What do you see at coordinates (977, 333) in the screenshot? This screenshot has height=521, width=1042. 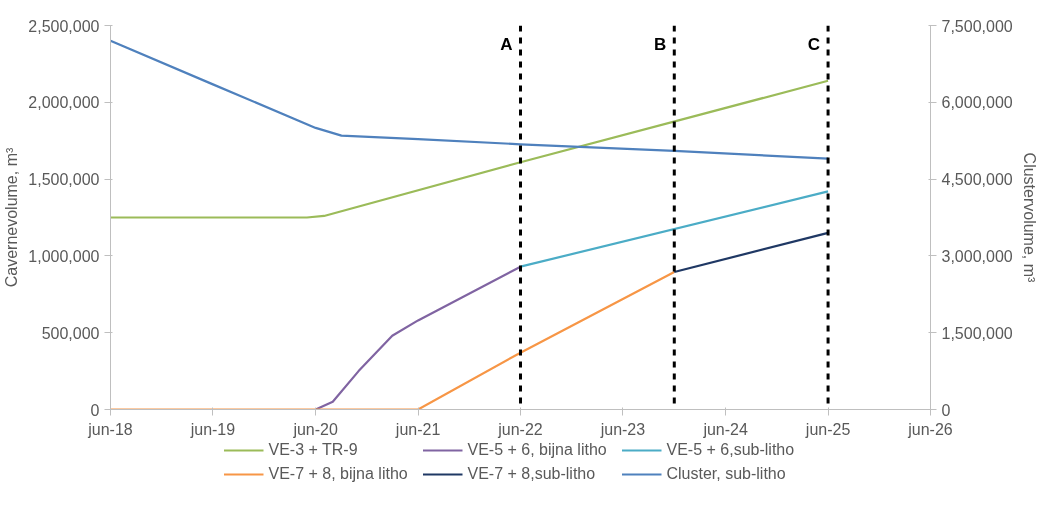 I see `y2-tick-label: 1,500,000` at bounding box center [977, 333].